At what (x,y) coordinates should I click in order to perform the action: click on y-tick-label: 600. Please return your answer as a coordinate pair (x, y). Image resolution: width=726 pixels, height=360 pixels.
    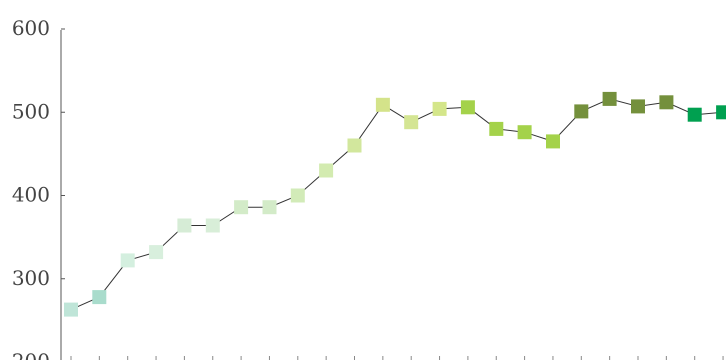
    Looking at the image, I should click on (31, 28).